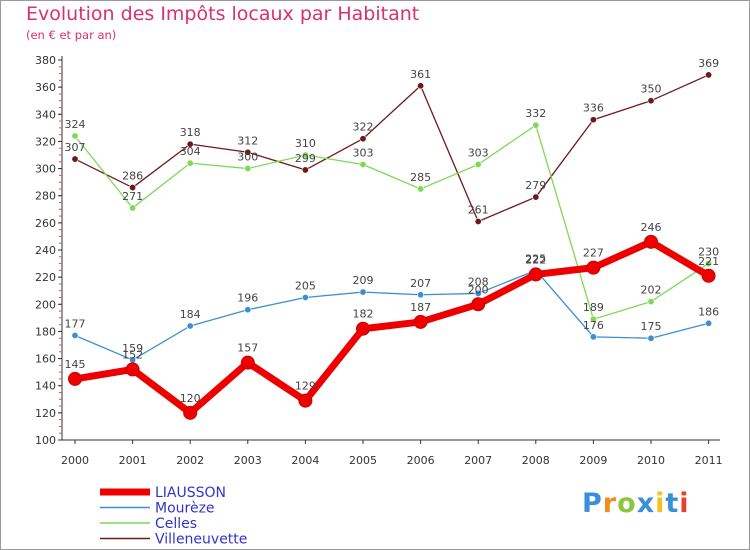 This screenshot has height=550, width=750. What do you see at coordinates (535, 185) in the screenshot?
I see `data-label: 279` at bounding box center [535, 185].